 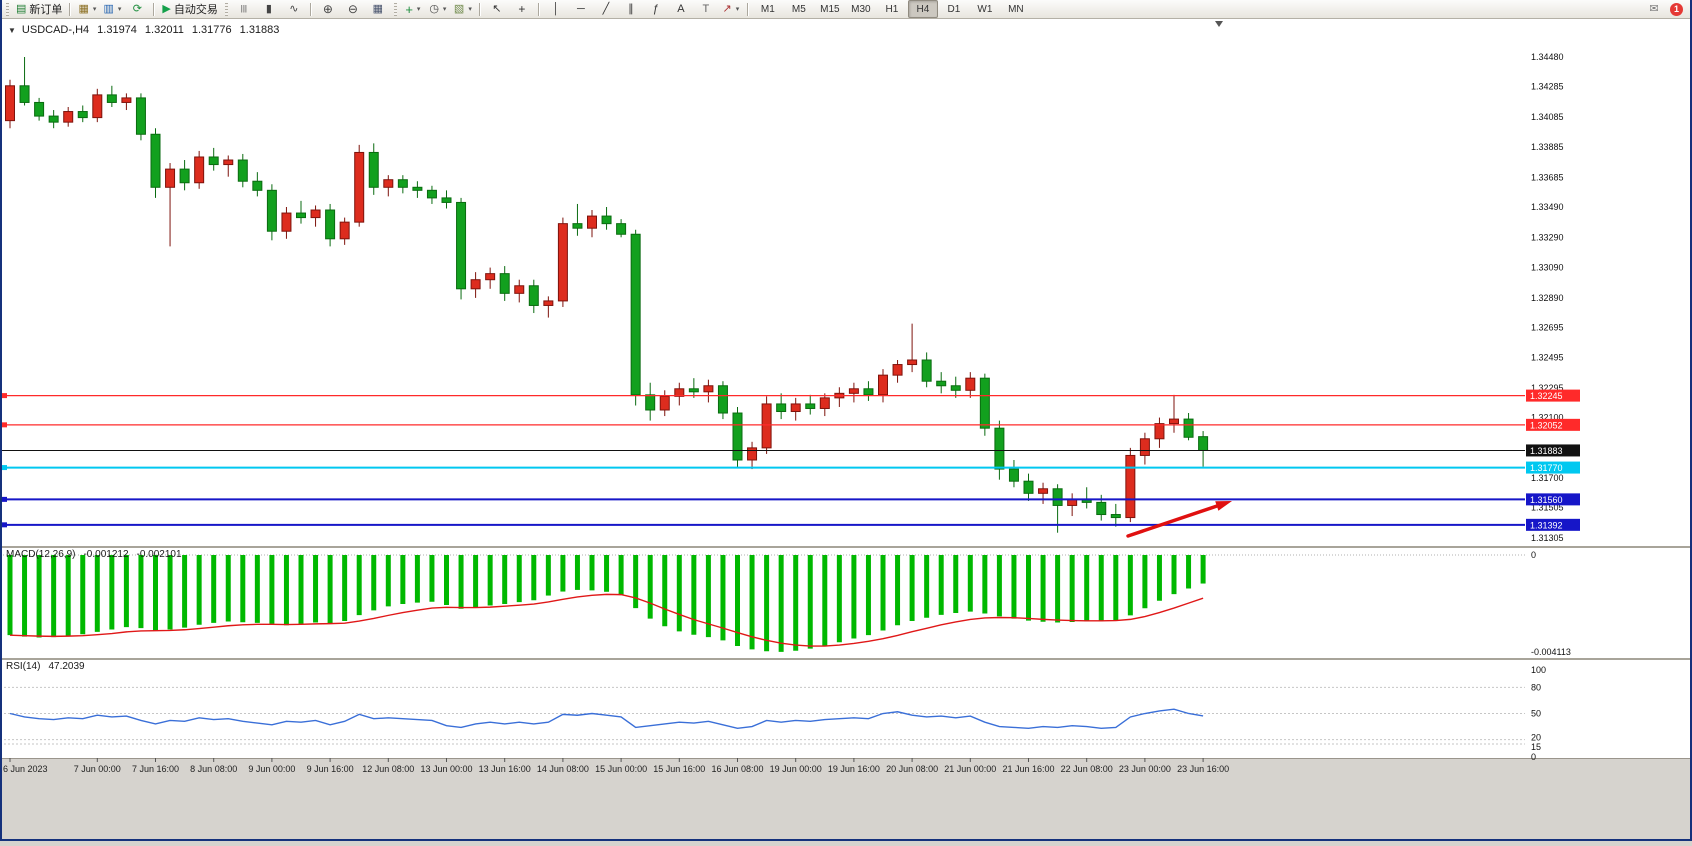 I want to click on cursor-icon: ↖, so click(x=496, y=9).